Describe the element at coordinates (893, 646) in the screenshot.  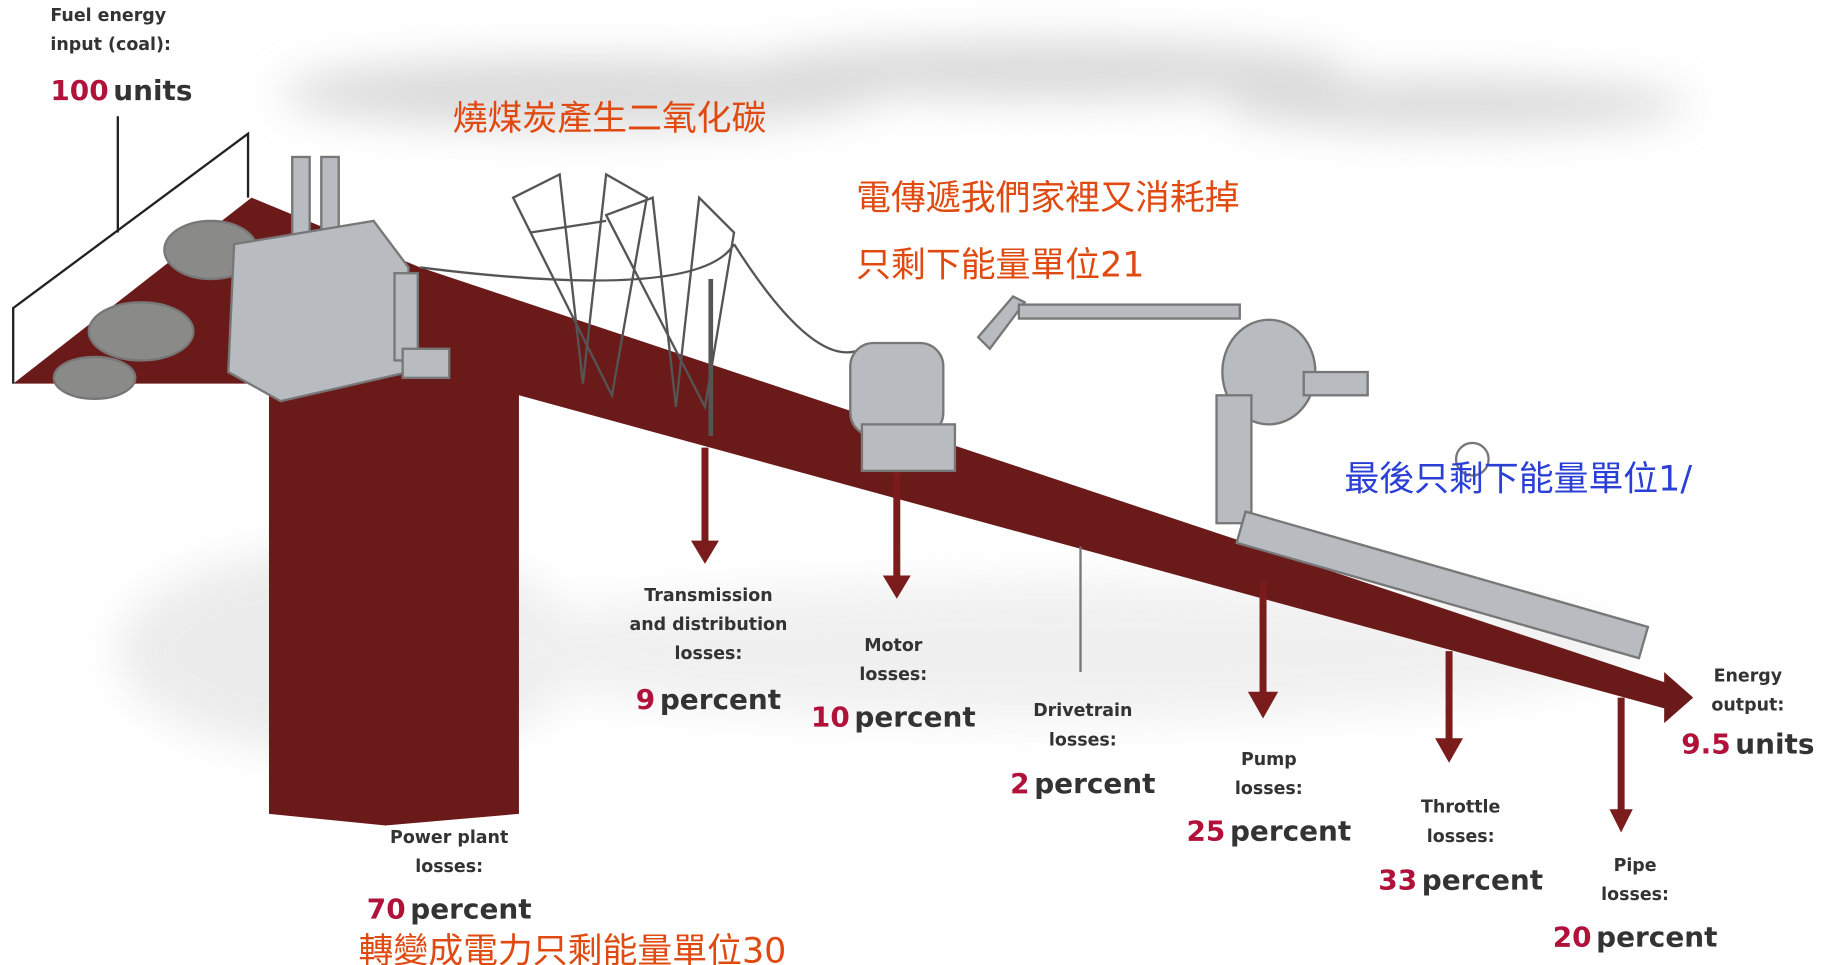
I see `label-line: Motor` at that location.